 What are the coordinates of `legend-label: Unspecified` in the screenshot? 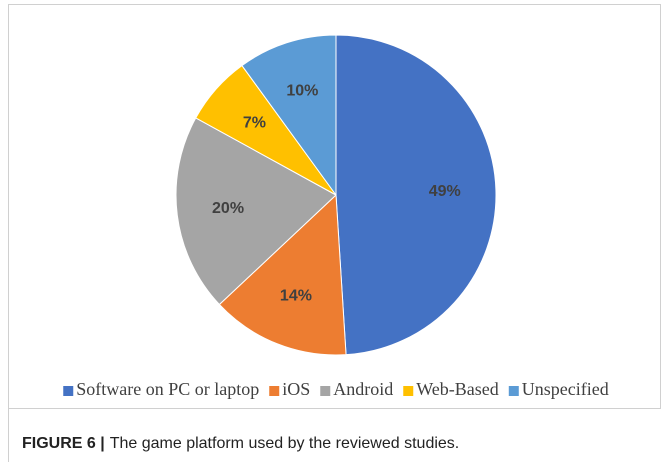 It's located at (565, 389).